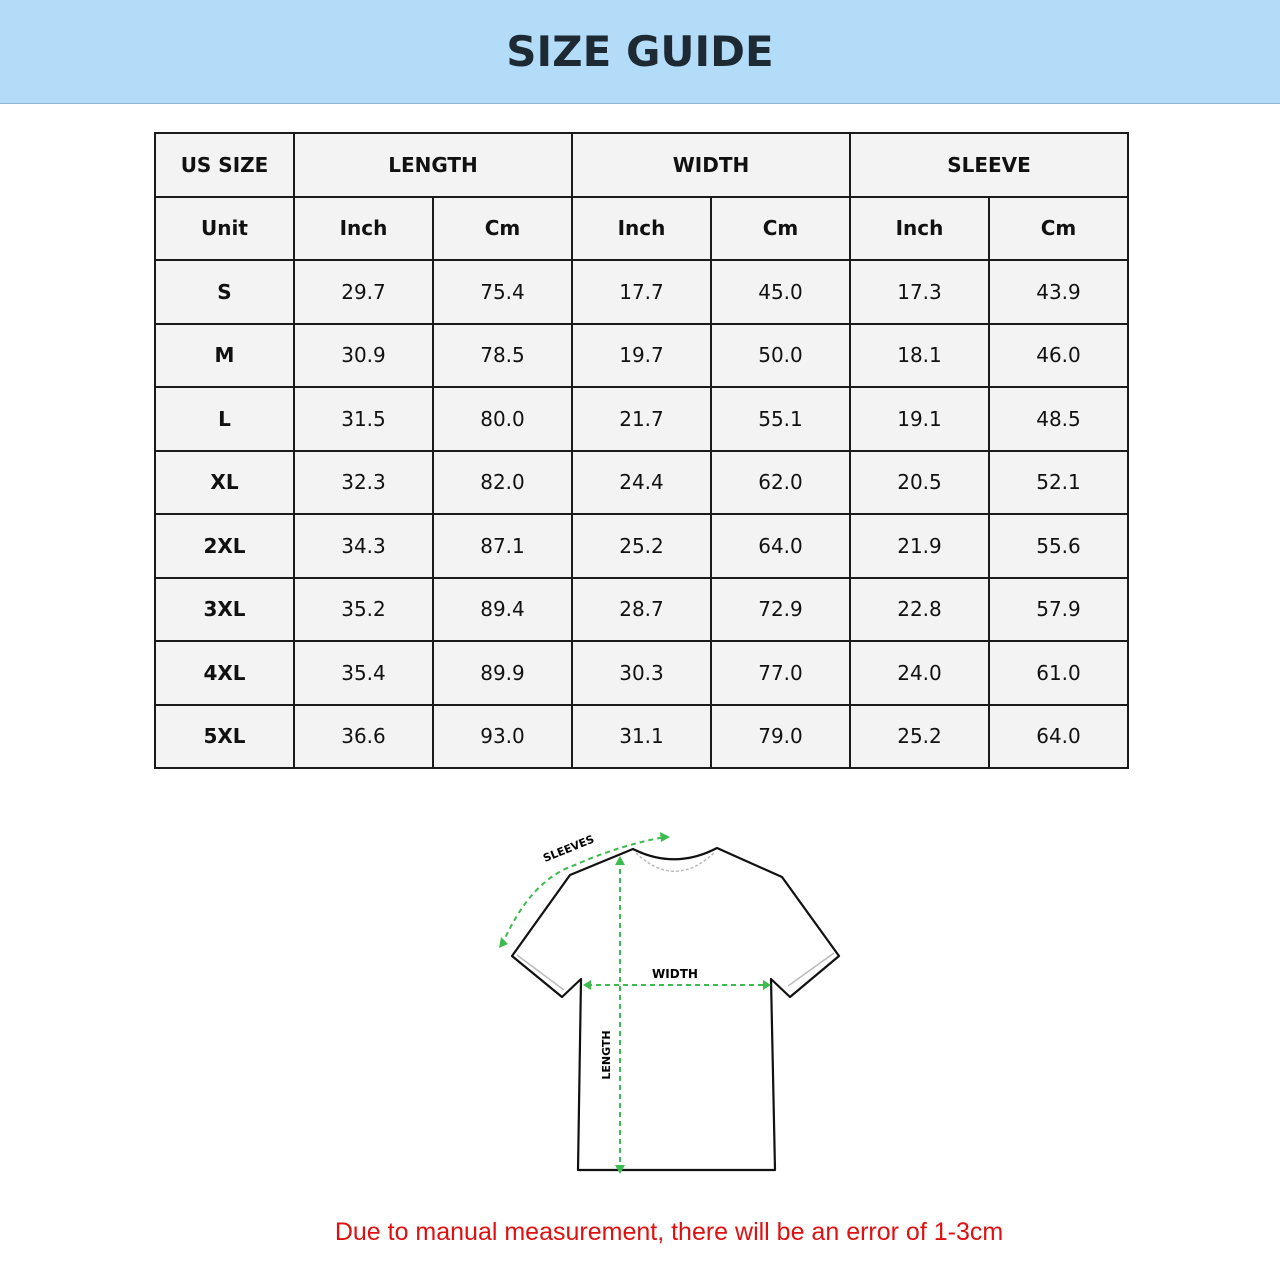 The height and width of the screenshot is (1280, 1280). I want to click on measurement-cell: 28.7, so click(641, 609).